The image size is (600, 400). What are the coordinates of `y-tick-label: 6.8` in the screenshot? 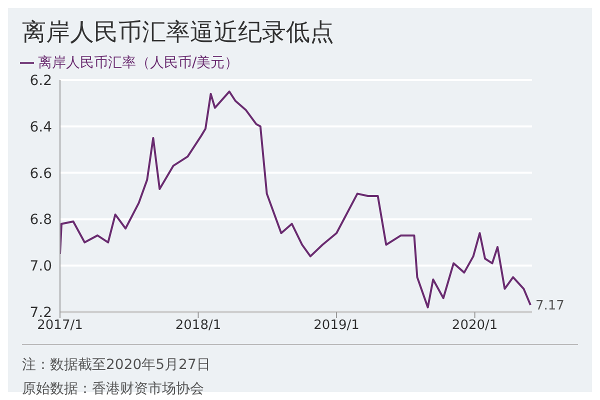 It's located at (41, 220).